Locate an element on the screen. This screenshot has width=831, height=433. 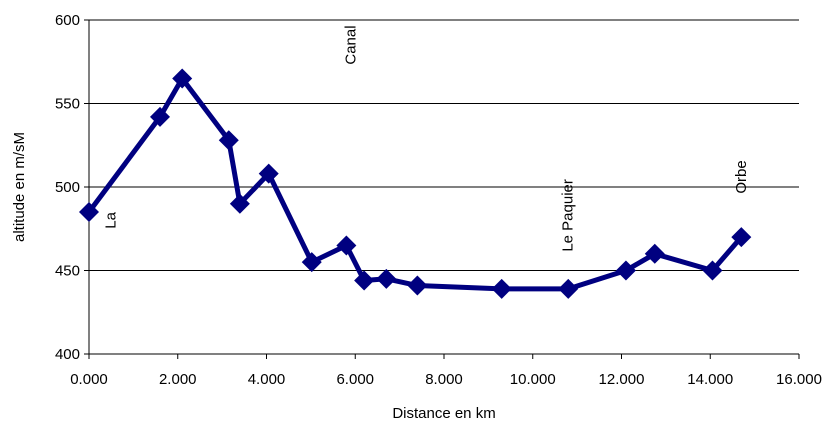
y-tick-label: 500 is located at coordinates (67, 187).